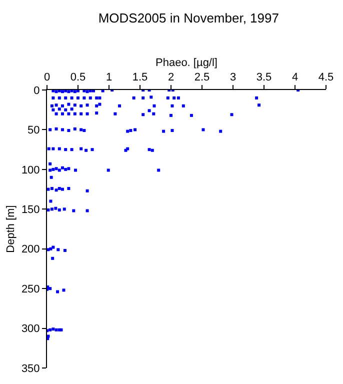 The width and height of the screenshot is (343, 384). What do you see at coordinates (11, 229) in the screenshot?
I see `y-axis-title: Depth [m]` at bounding box center [11, 229].